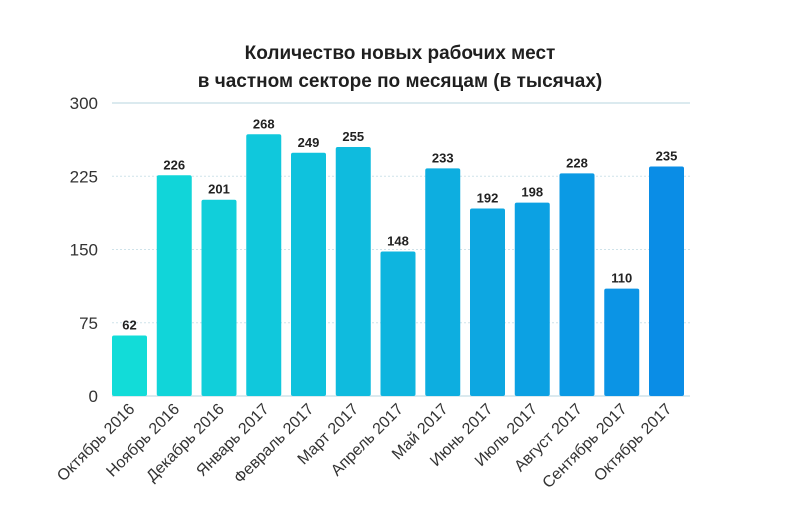 The height and width of the screenshot is (518, 800). Describe the element at coordinates (621, 278) in the screenshot. I see `data-label: 110` at that location.